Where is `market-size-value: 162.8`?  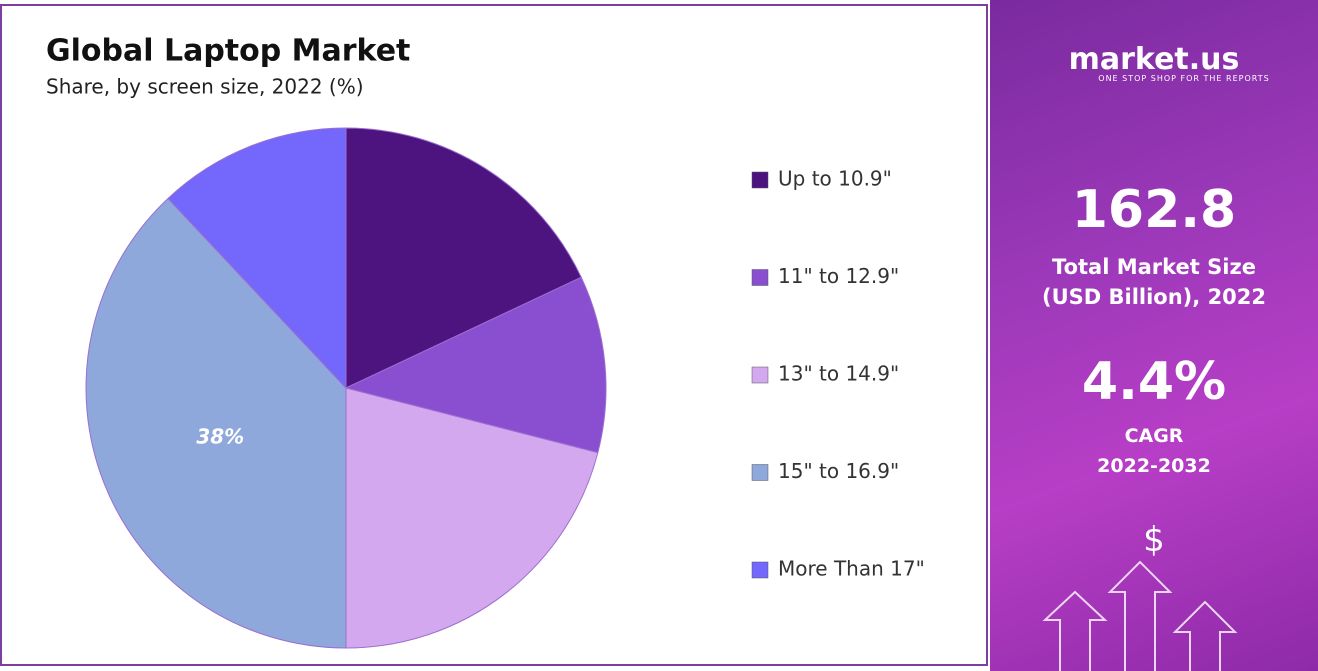 market-size-value: 162.8 is located at coordinates (1154, 210).